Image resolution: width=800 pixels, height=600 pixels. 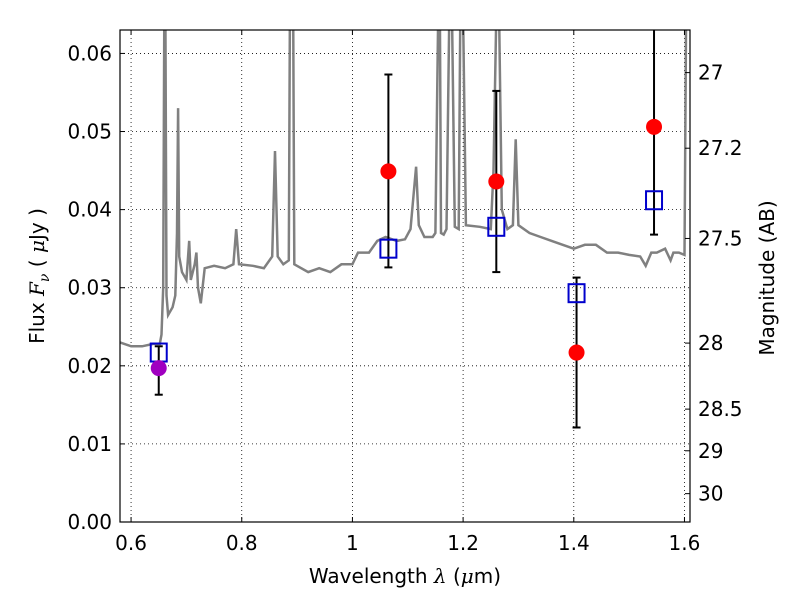 I want to click on y-tick-label: 0.05, so click(x=89, y=132).